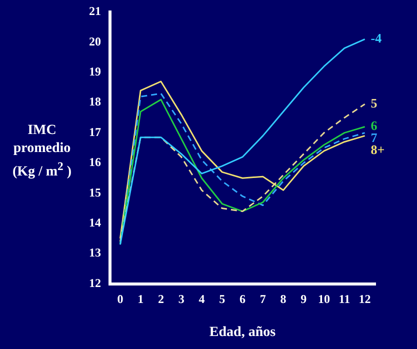 The height and width of the screenshot is (349, 417). Describe the element at coordinates (95, 71) in the screenshot. I see `y-tick-label: 19` at that location.